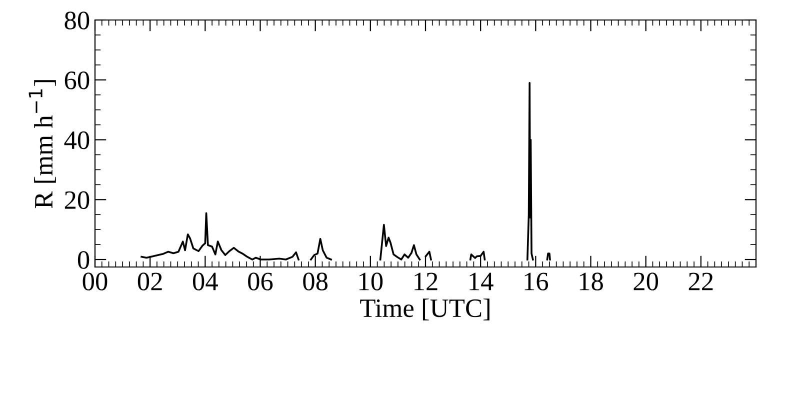 This screenshot has width=786, height=393. I want to click on x-tick-label: 02, so click(150, 281).